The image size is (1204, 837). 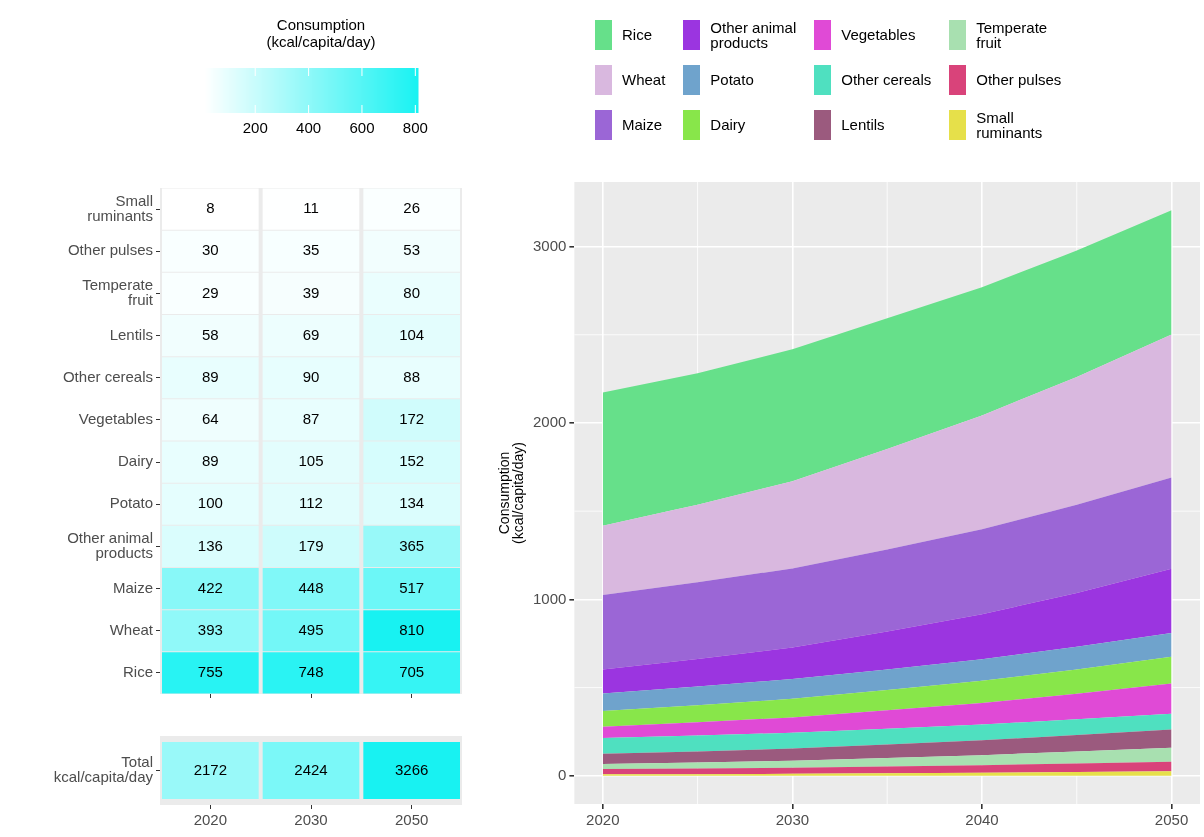 What do you see at coordinates (412, 461) in the screenshot?
I see `data-label: 152` at bounding box center [412, 461].